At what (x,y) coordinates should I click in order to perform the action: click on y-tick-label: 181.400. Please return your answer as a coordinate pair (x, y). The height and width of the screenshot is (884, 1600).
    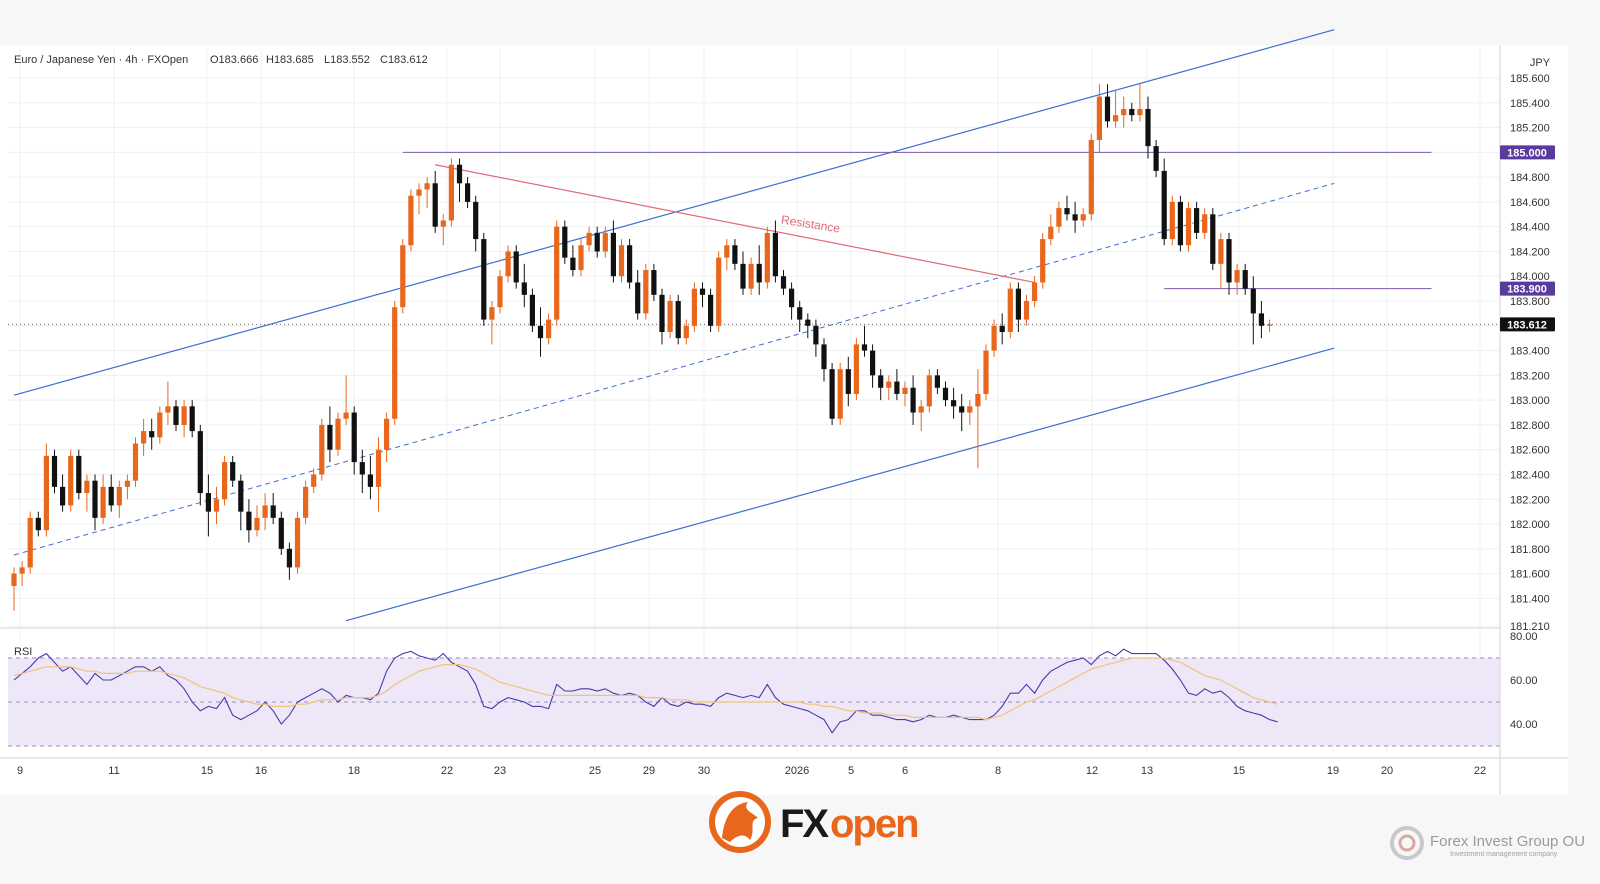
    Looking at the image, I should click on (1530, 599).